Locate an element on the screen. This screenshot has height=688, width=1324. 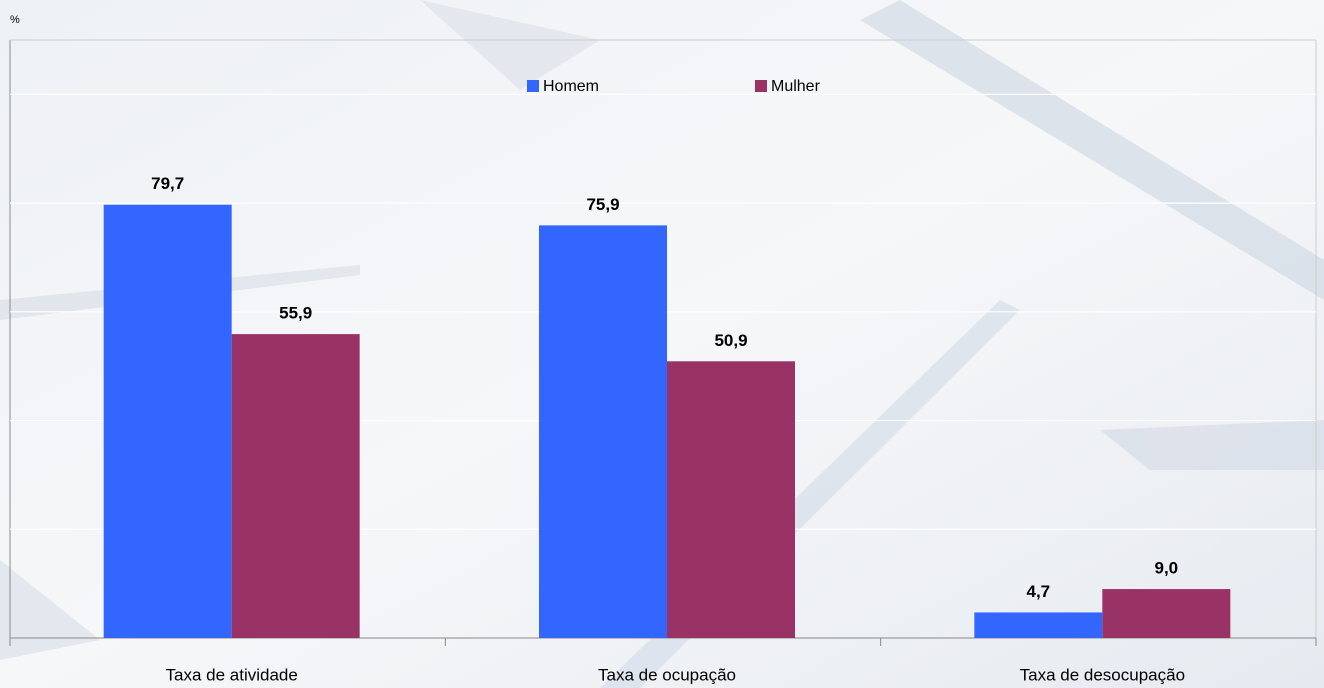
value-label: 50,9 is located at coordinates (730, 340).